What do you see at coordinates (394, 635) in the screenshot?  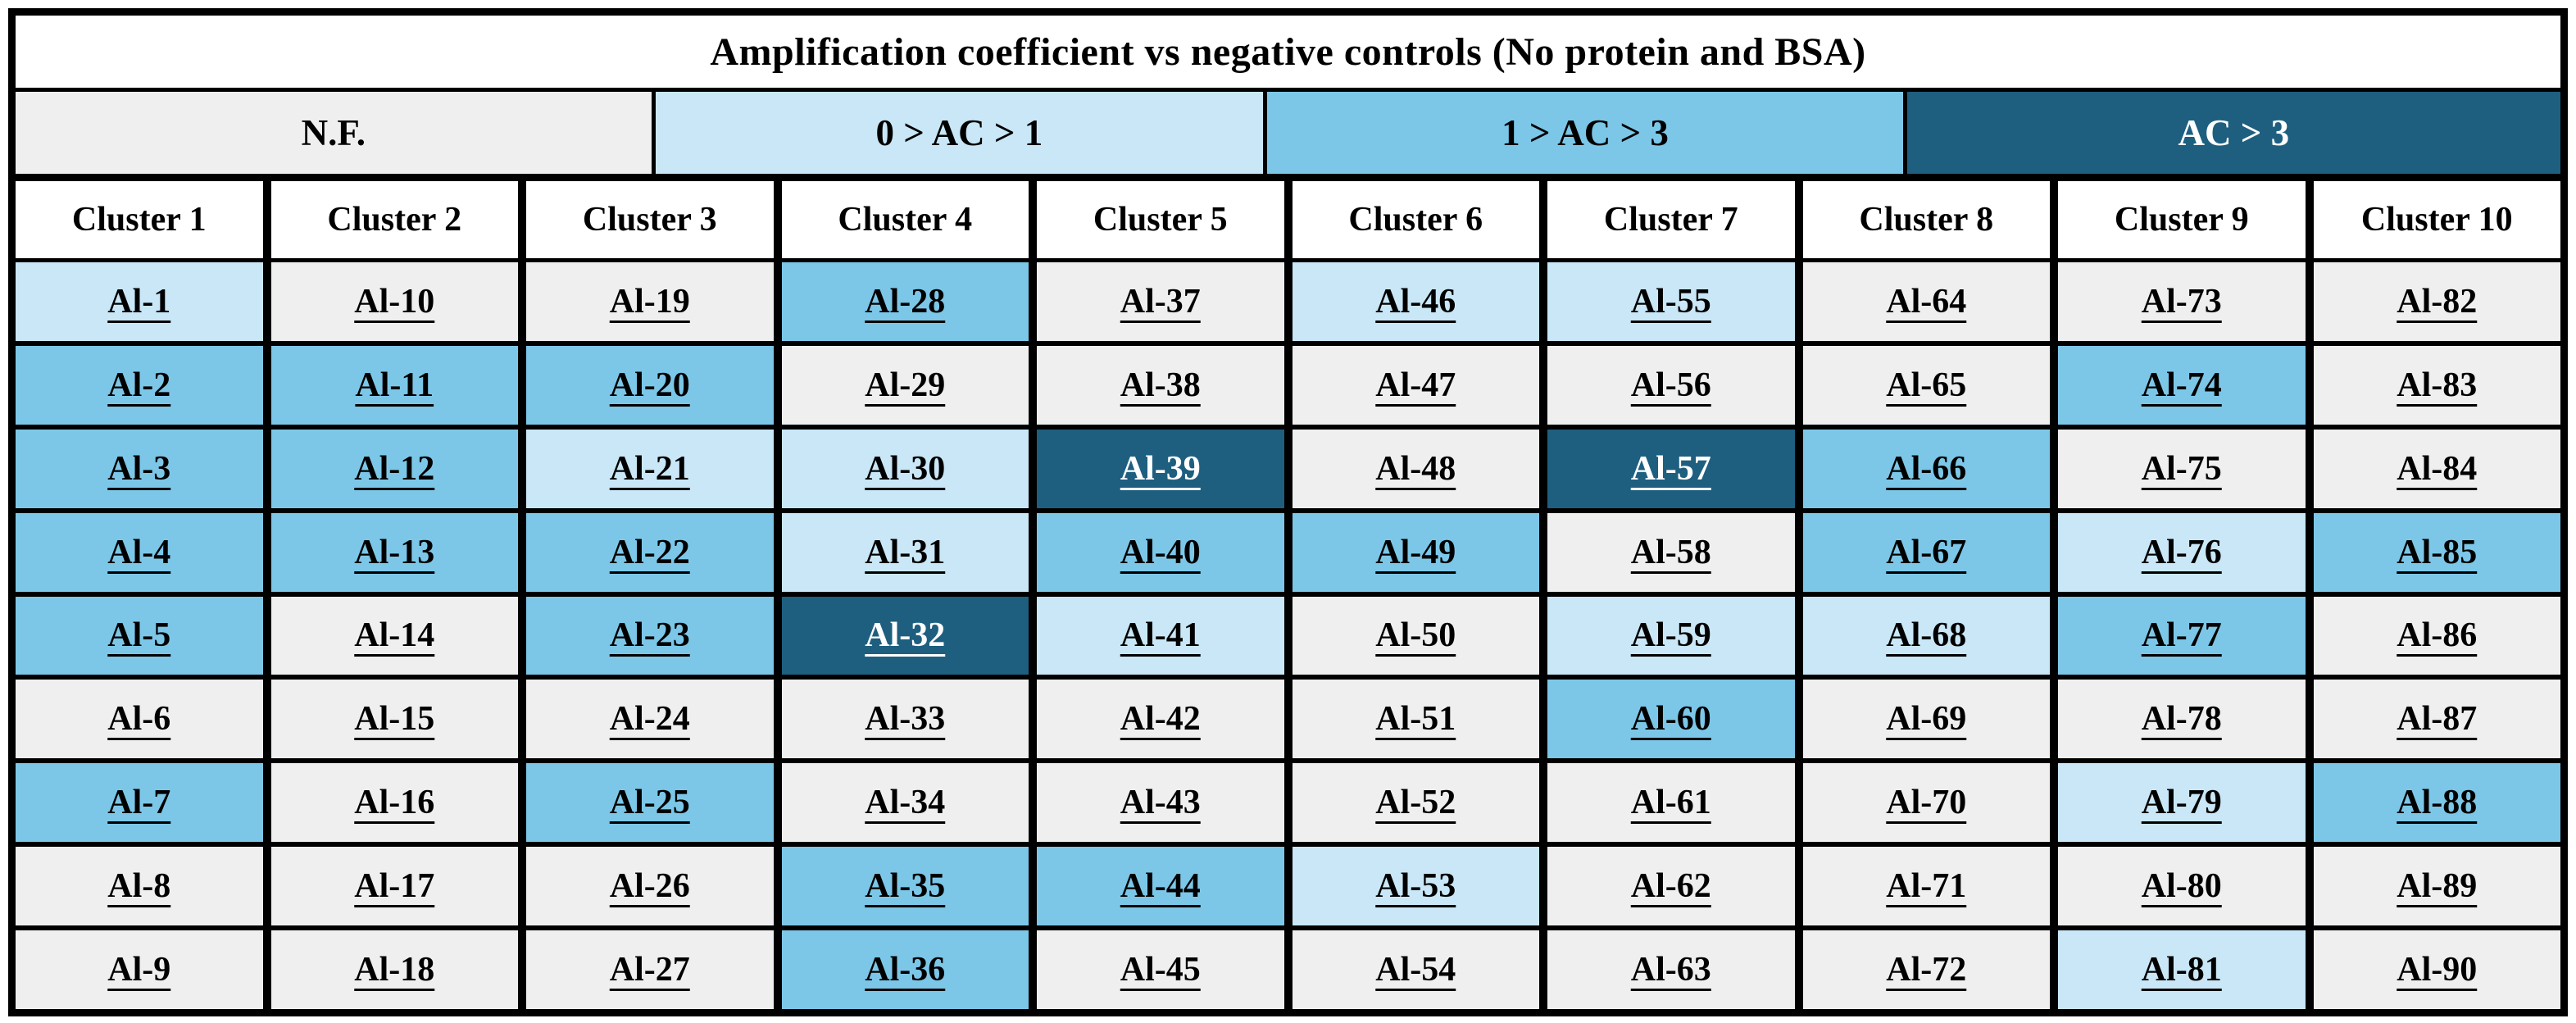 I see `grid-cell-al-14: Al-14` at bounding box center [394, 635].